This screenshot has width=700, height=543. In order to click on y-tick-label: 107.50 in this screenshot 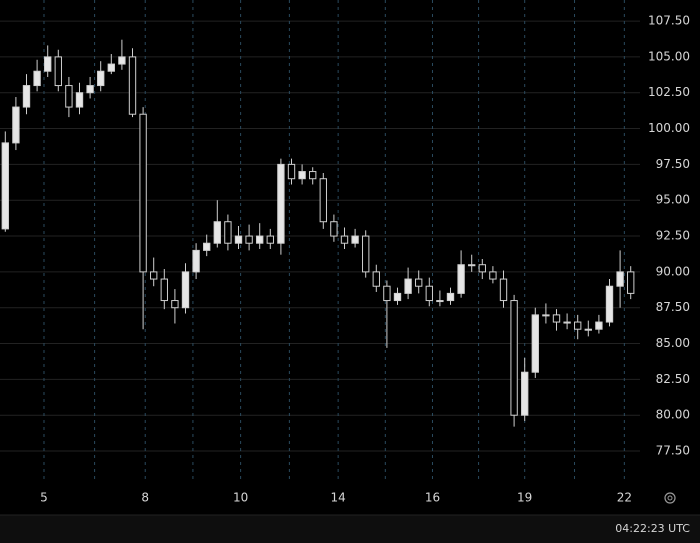, I will do `click(669, 21)`.